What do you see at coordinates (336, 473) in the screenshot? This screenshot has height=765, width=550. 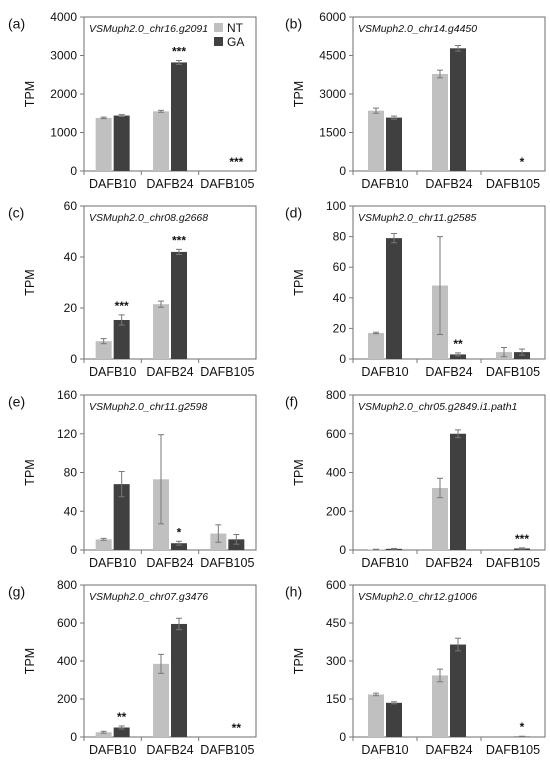 I see `y-tick-label: 400` at bounding box center [336, 473].